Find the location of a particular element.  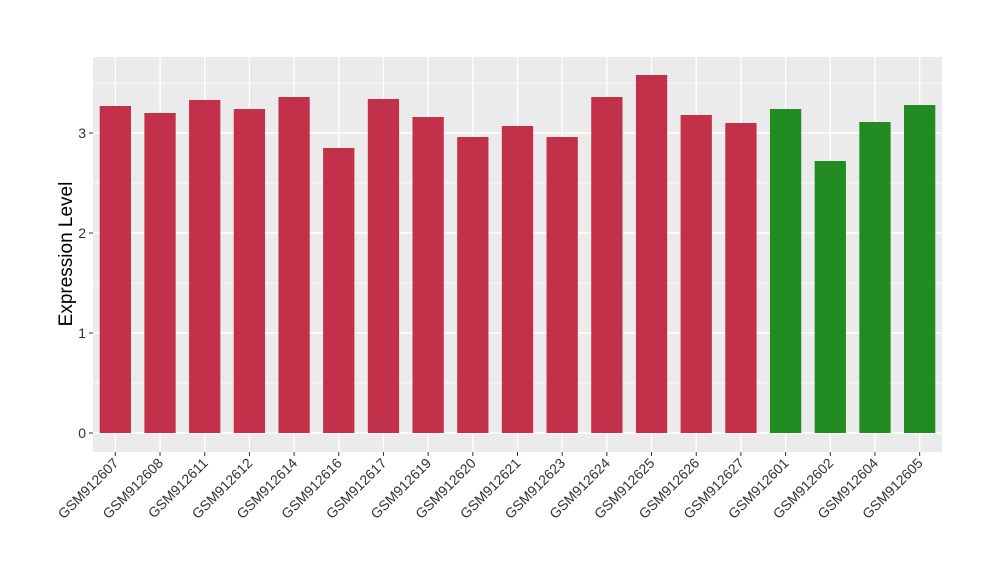

bar-GSM912607 is located at coordinates (115, 269).